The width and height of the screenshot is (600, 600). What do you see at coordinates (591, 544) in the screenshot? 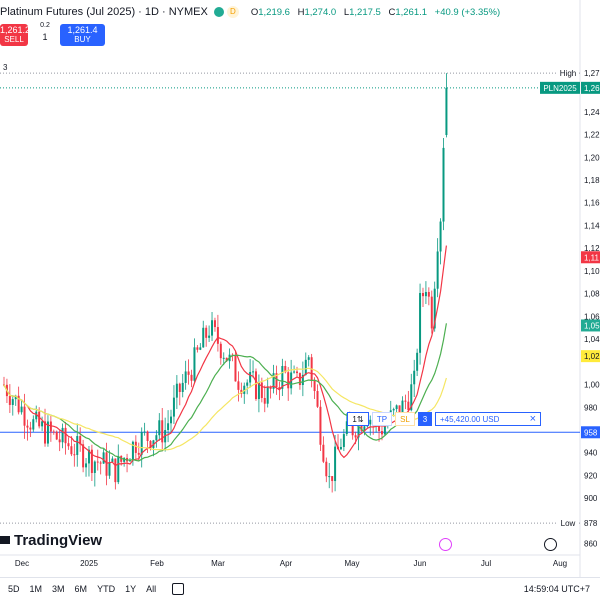
I see `price-tick-label: 860` at bounding box center [591, 544].